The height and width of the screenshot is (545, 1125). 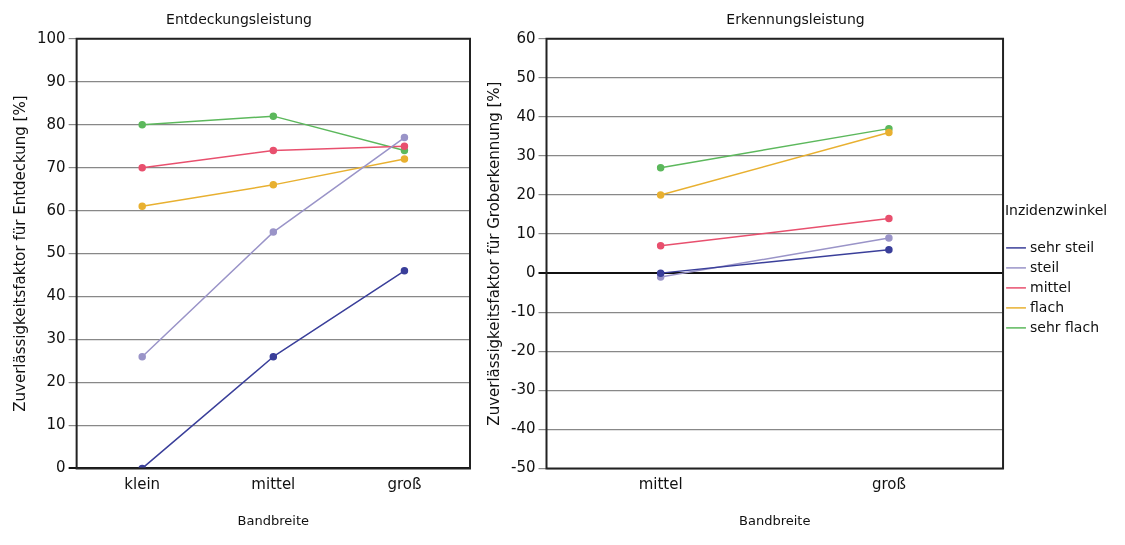 I want to click on y-tick-label: -50, so click(x=523, y=467).